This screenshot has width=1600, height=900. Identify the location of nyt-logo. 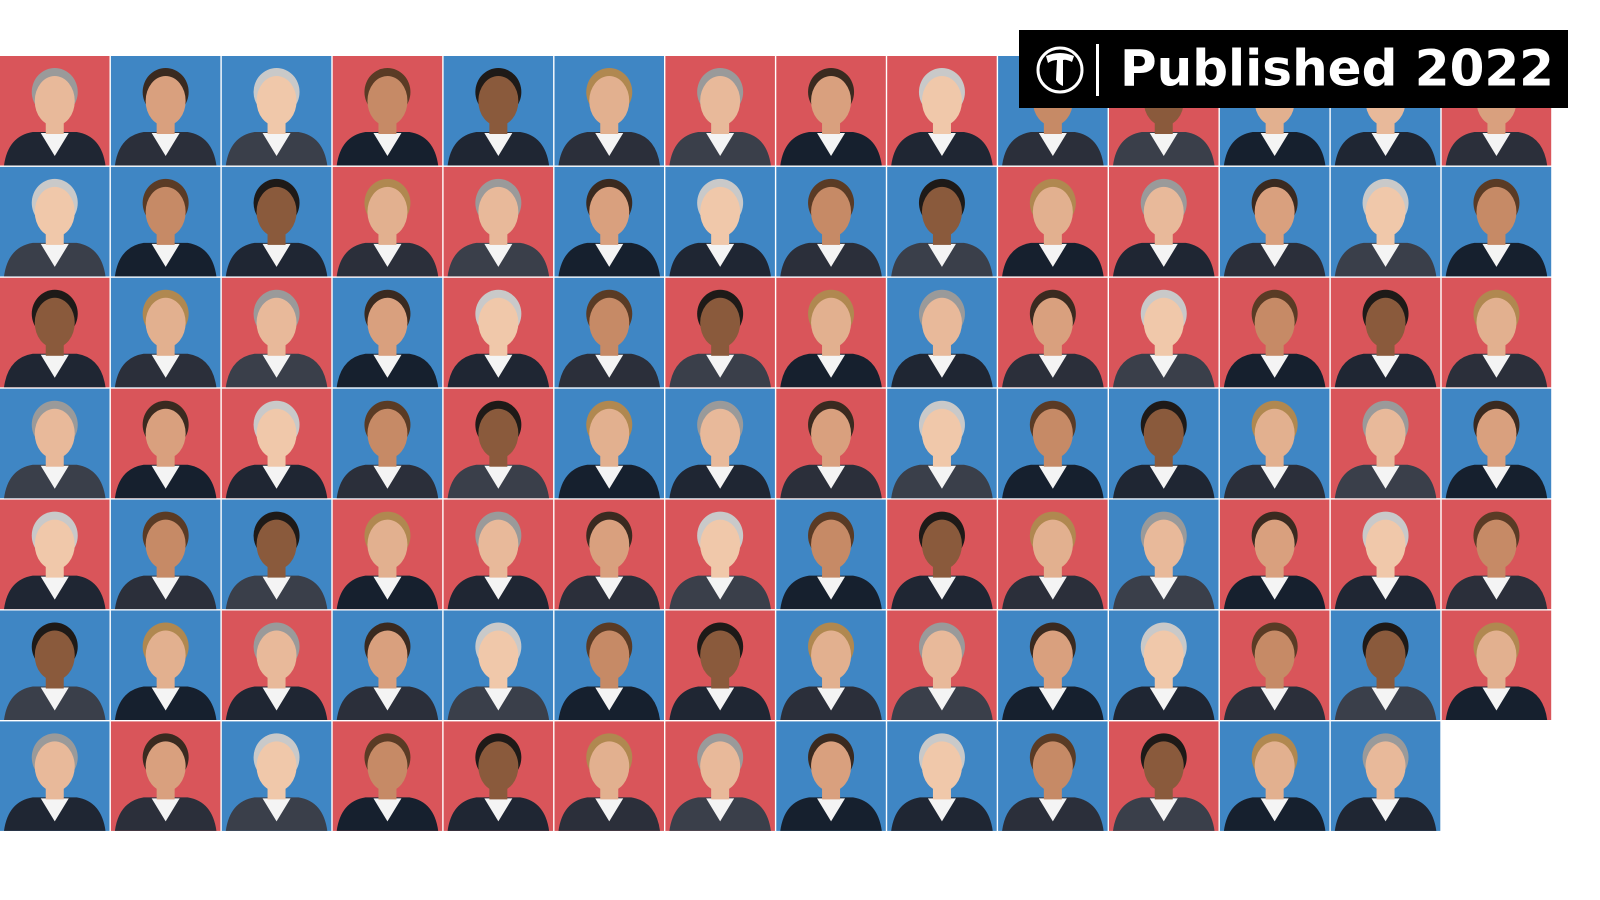
(1060, 70).